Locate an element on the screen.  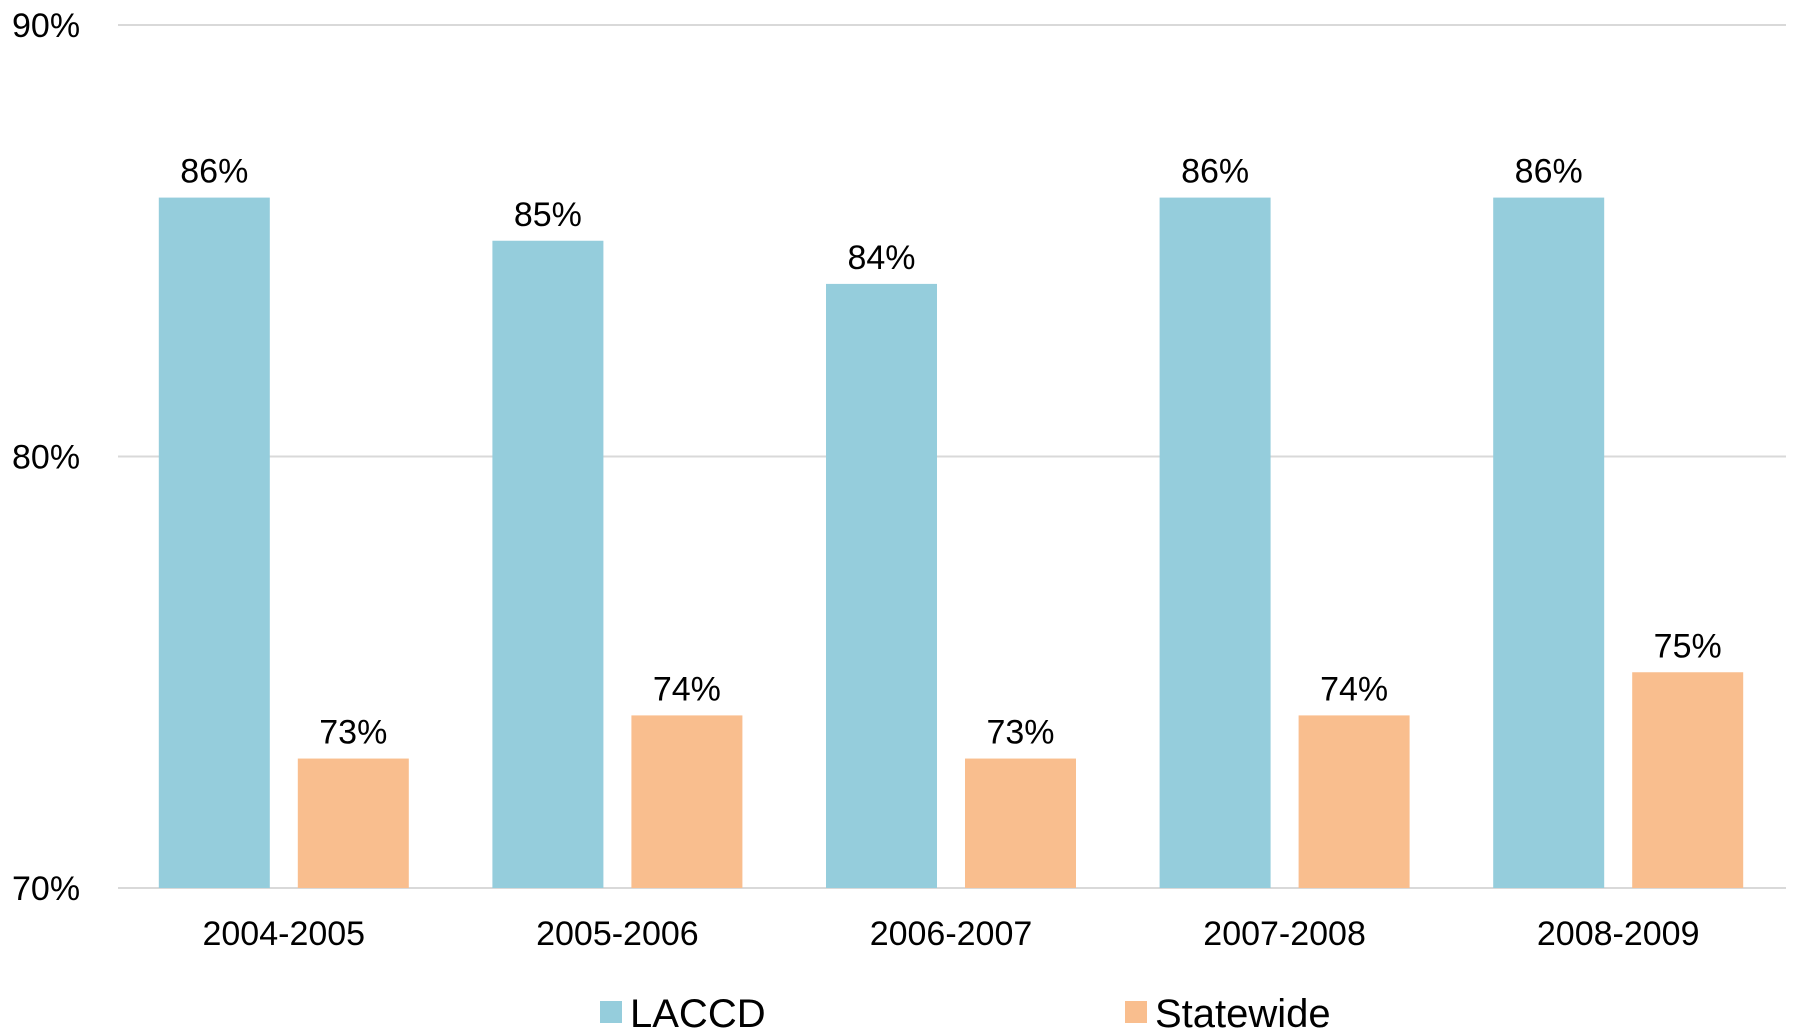
bar-laccd-2005-2006 is located at coordinates (548, 564).